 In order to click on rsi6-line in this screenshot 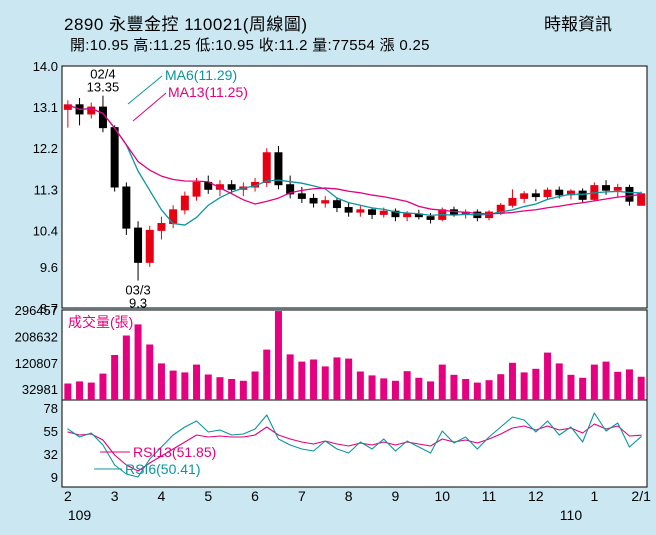, I will do `click(354, 445)`.